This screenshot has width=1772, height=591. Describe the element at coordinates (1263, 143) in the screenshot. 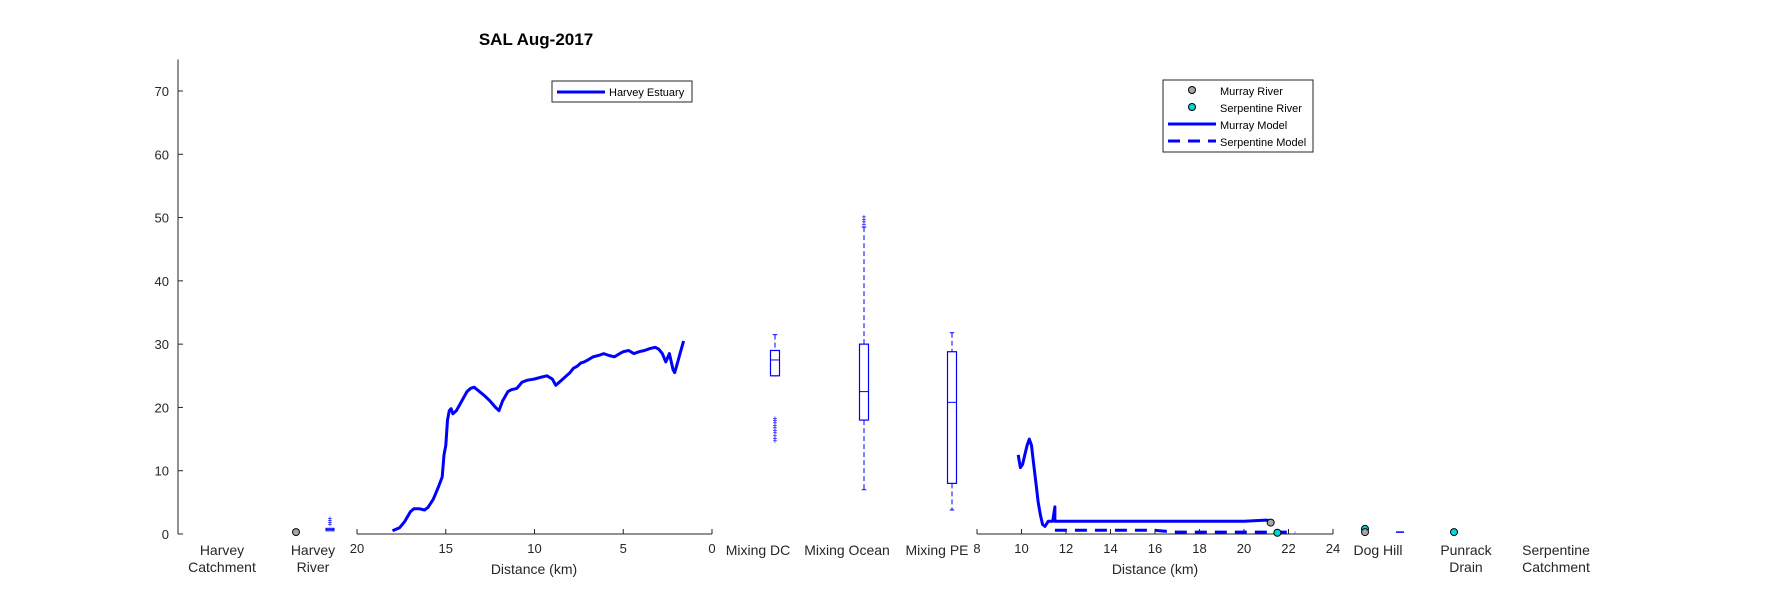

I see `serpentine-model-legend-label: Serpentine Model` at that location.